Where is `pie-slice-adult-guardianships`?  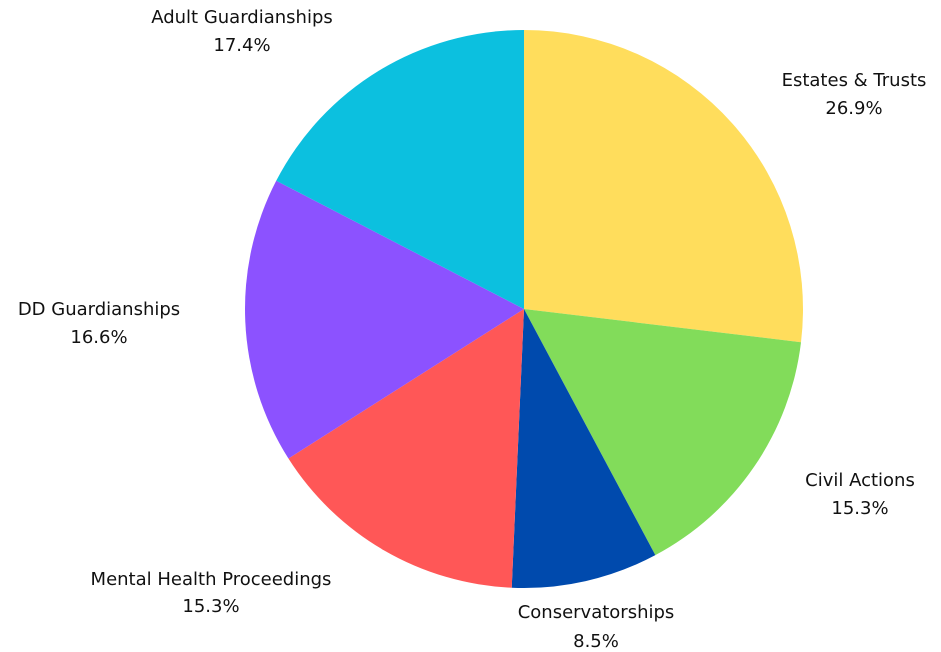
pie-slice-adult-guardianships is located at coordinates (400, 169).